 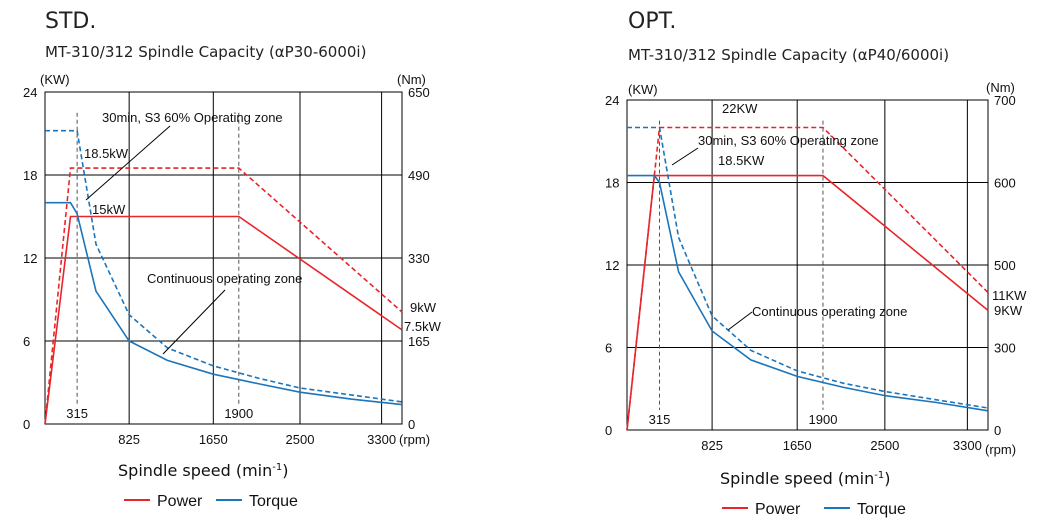 What do you see at coordinates (109, 209) in the screenshot?
I see `std-power-cont-label: 15kW` at bounding box center [109, 209].